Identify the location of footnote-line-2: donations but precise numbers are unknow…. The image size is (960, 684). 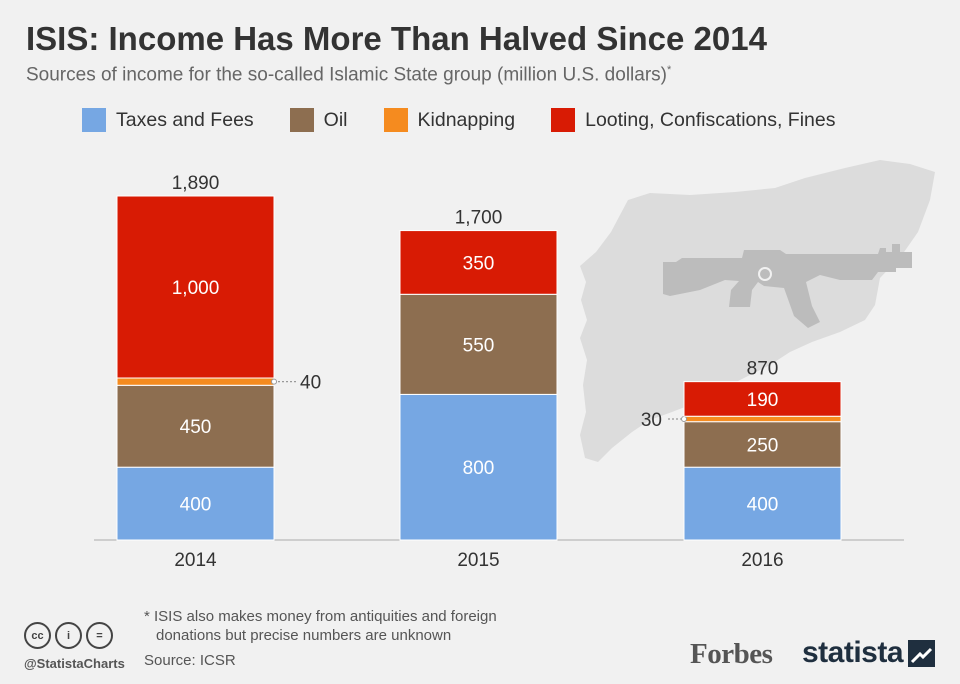
(304, 635).